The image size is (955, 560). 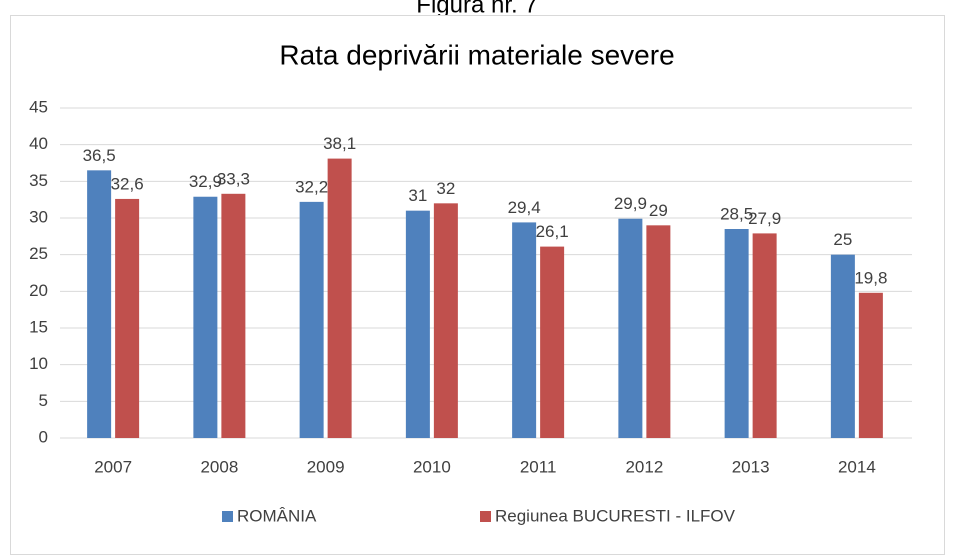 I want to click on x-tick-label: 2011, so click(x=538, y=466).